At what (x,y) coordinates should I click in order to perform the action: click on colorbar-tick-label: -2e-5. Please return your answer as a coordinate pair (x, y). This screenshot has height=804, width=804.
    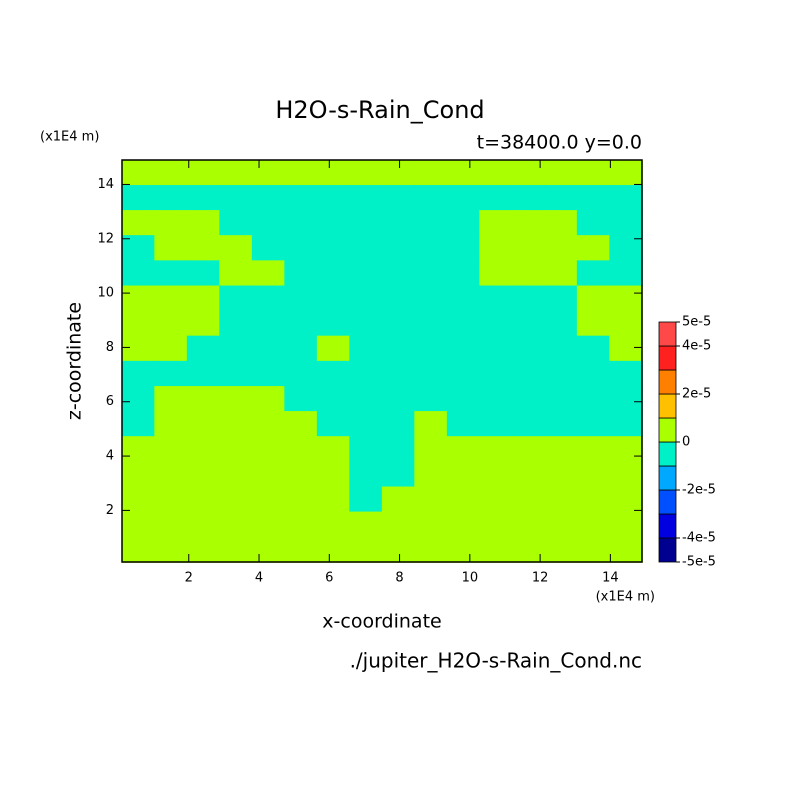
    Looking at the image, I should click on (699, 490).